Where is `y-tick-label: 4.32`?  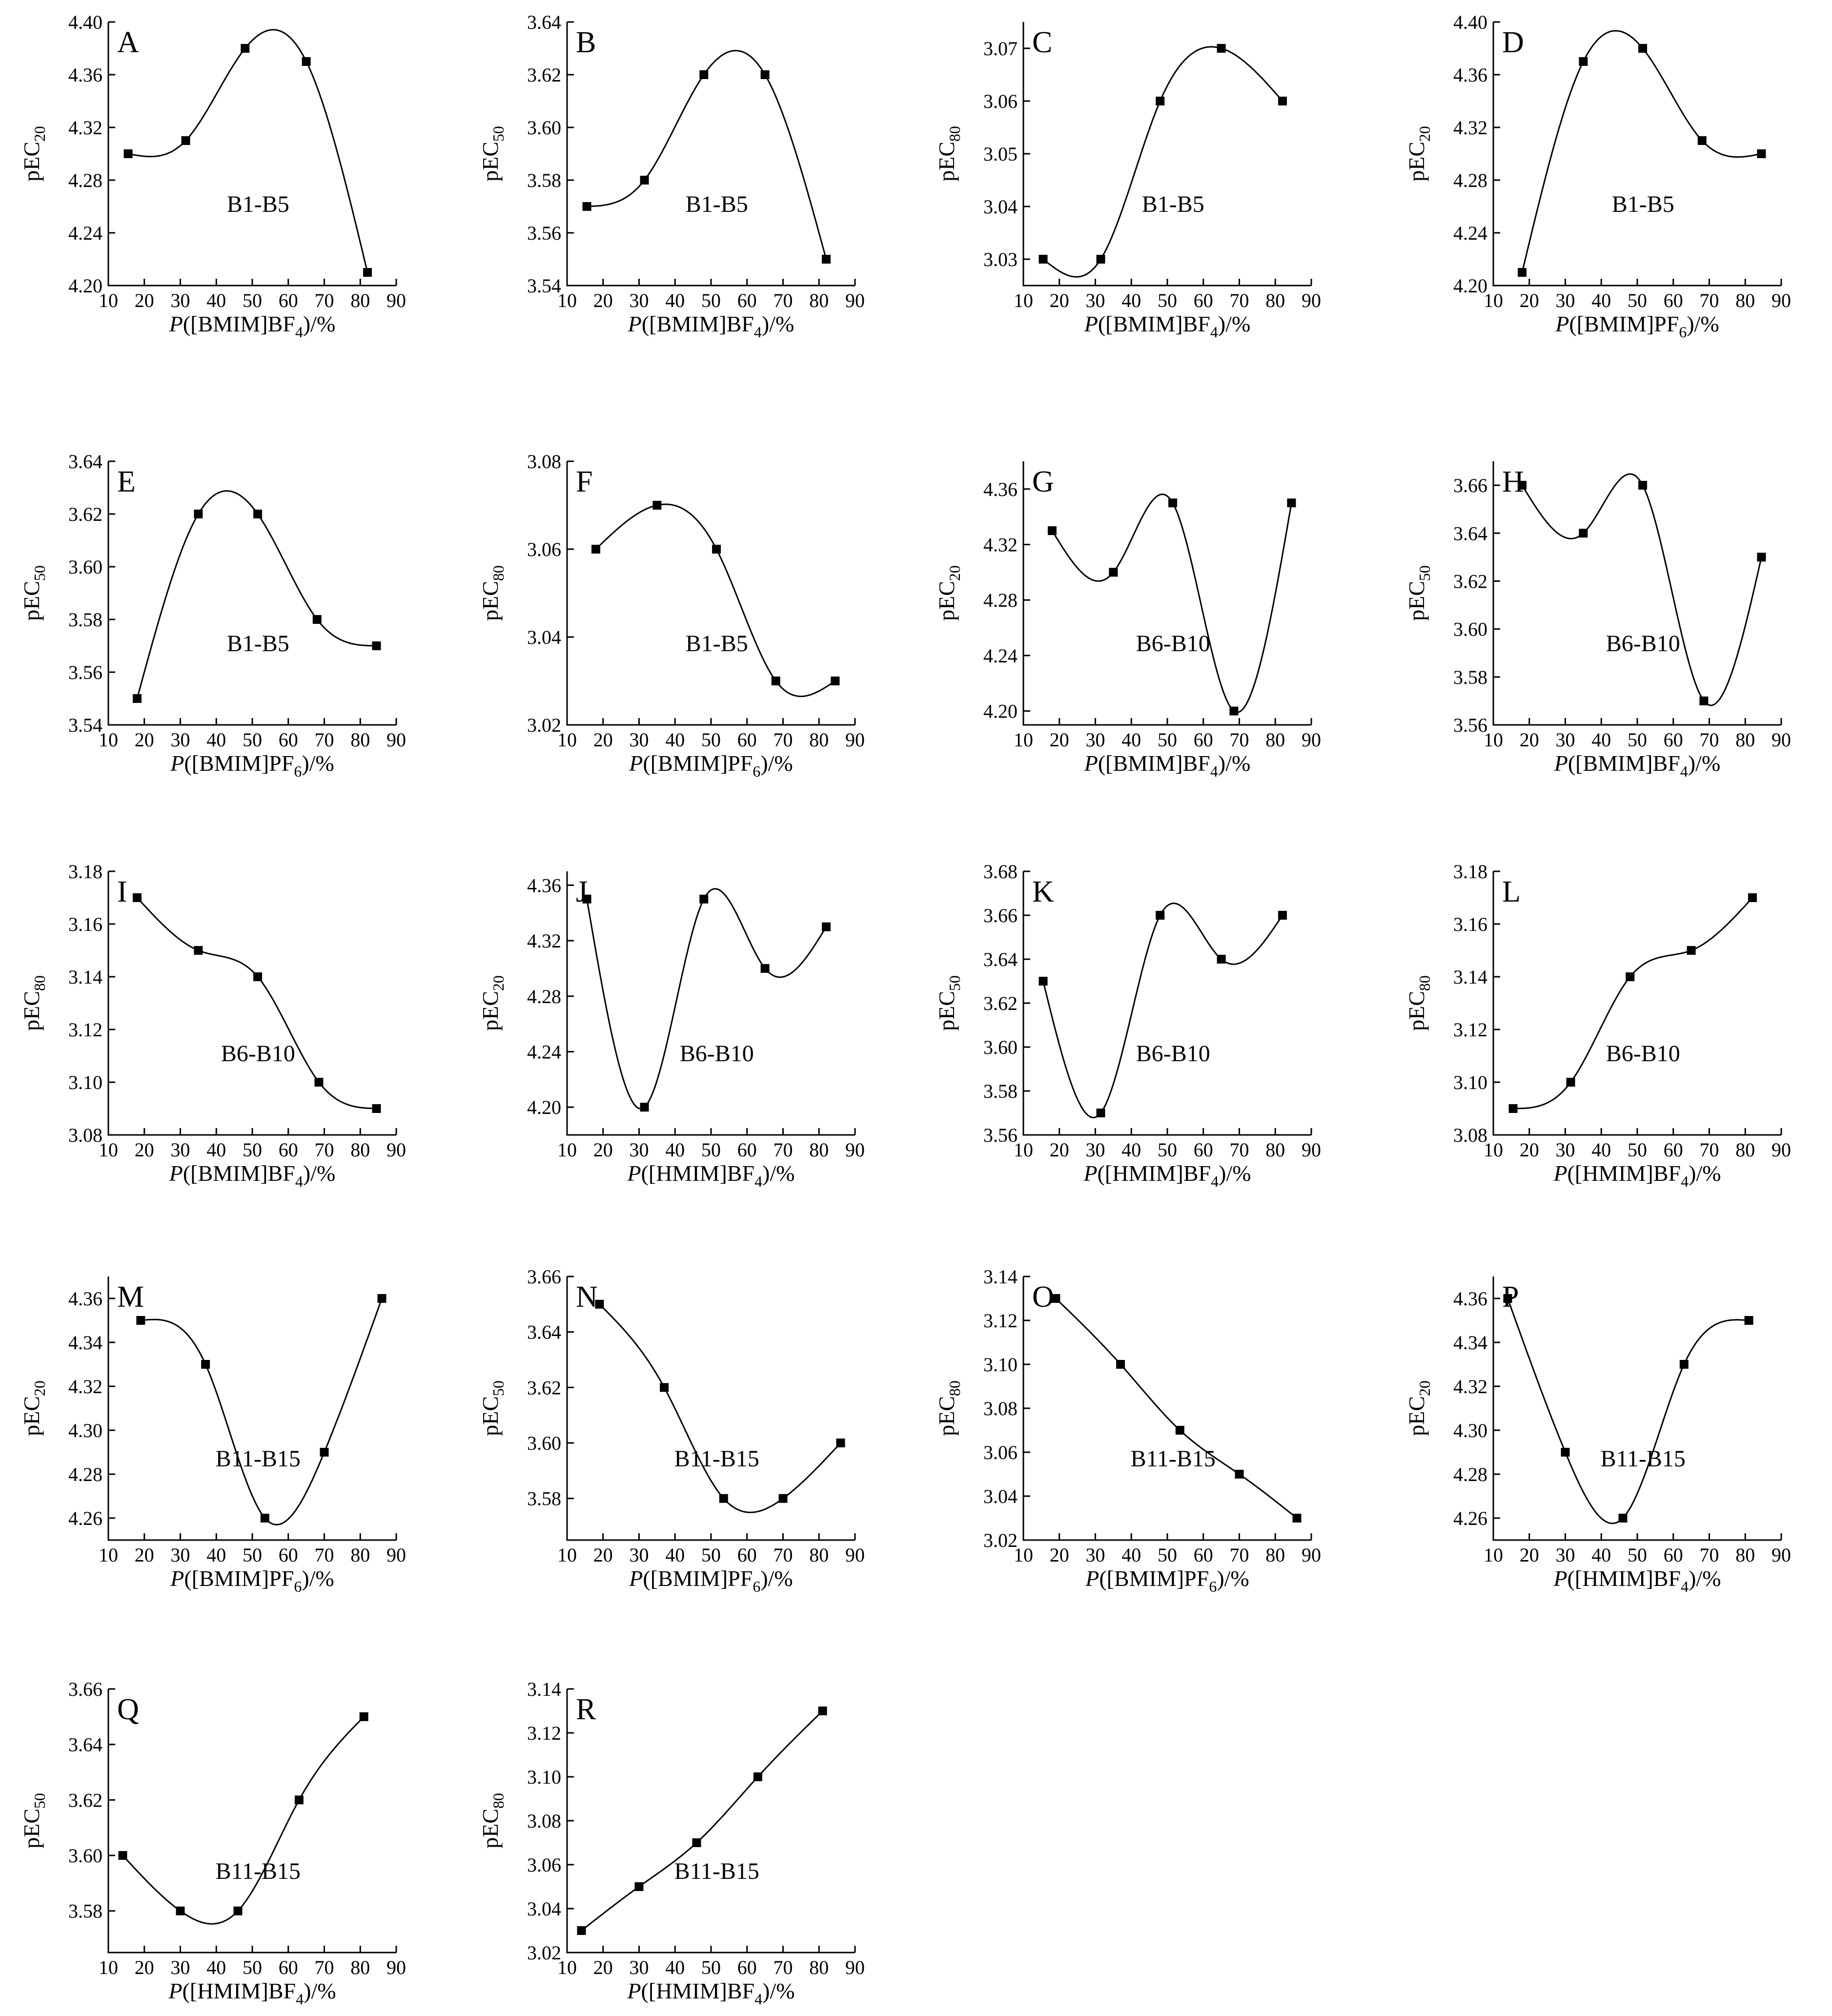 y-tick-label: 4.32 is located at coordinates (1470, 128).